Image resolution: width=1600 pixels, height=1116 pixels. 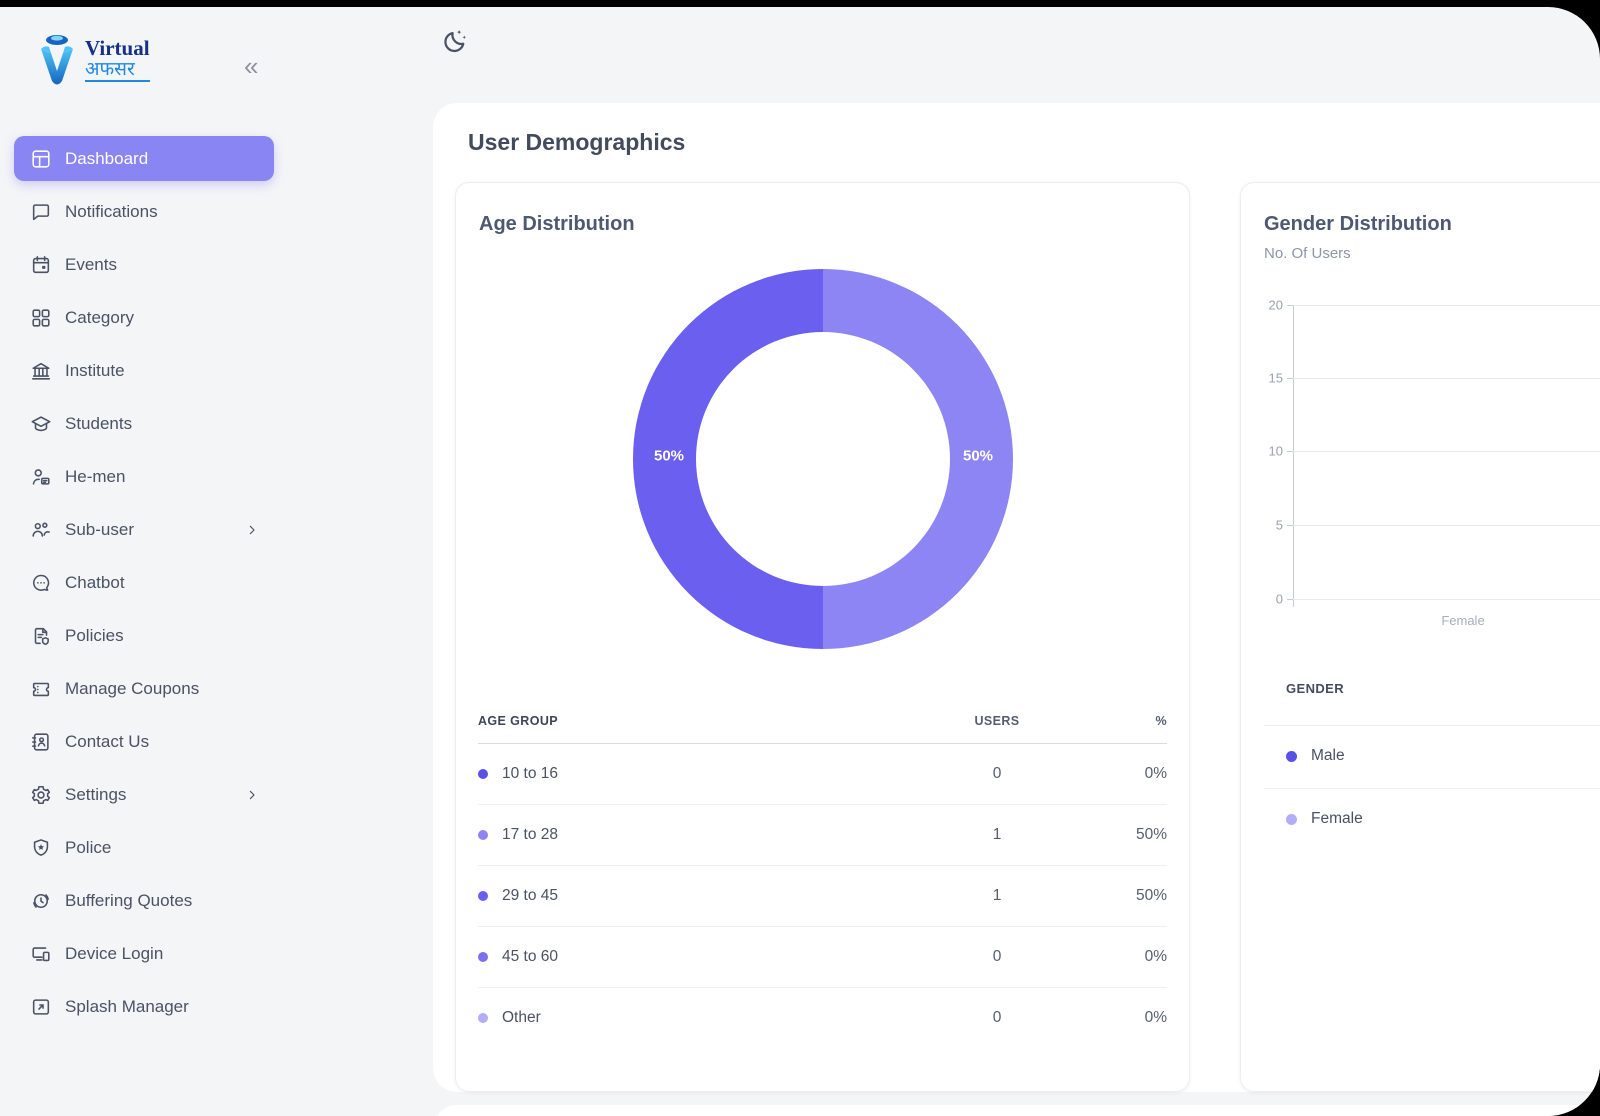 I want to click on sidebar-collapse-button: «, so click(x=251, y=66).